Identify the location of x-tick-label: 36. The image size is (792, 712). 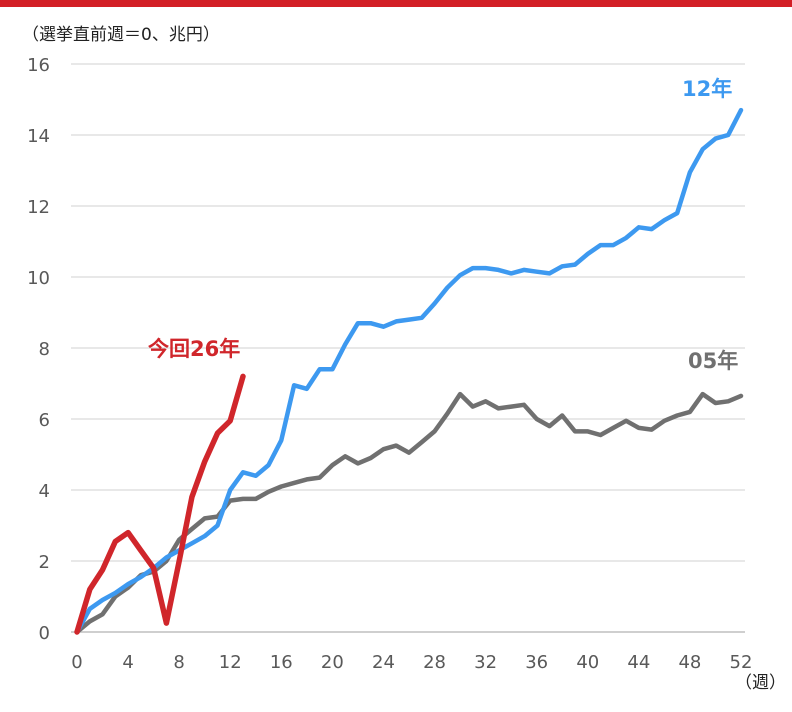
(536, 662).